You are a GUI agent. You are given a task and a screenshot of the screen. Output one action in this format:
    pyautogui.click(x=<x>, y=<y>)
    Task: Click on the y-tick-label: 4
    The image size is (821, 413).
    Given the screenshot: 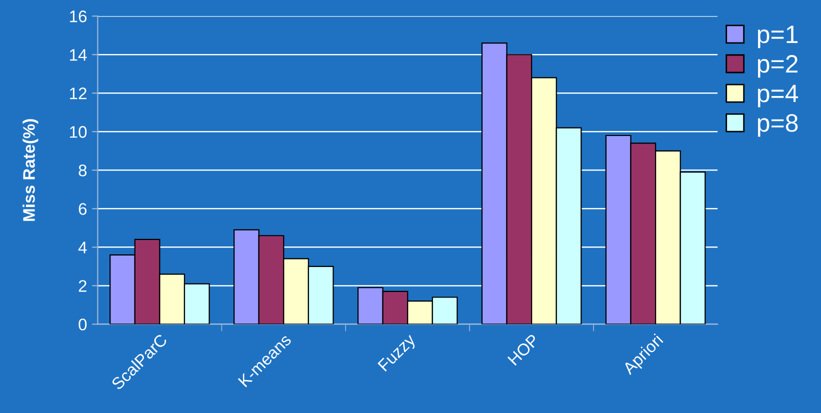 What is the action you would take?
    pyautogui.click(x=82, y=248)
    